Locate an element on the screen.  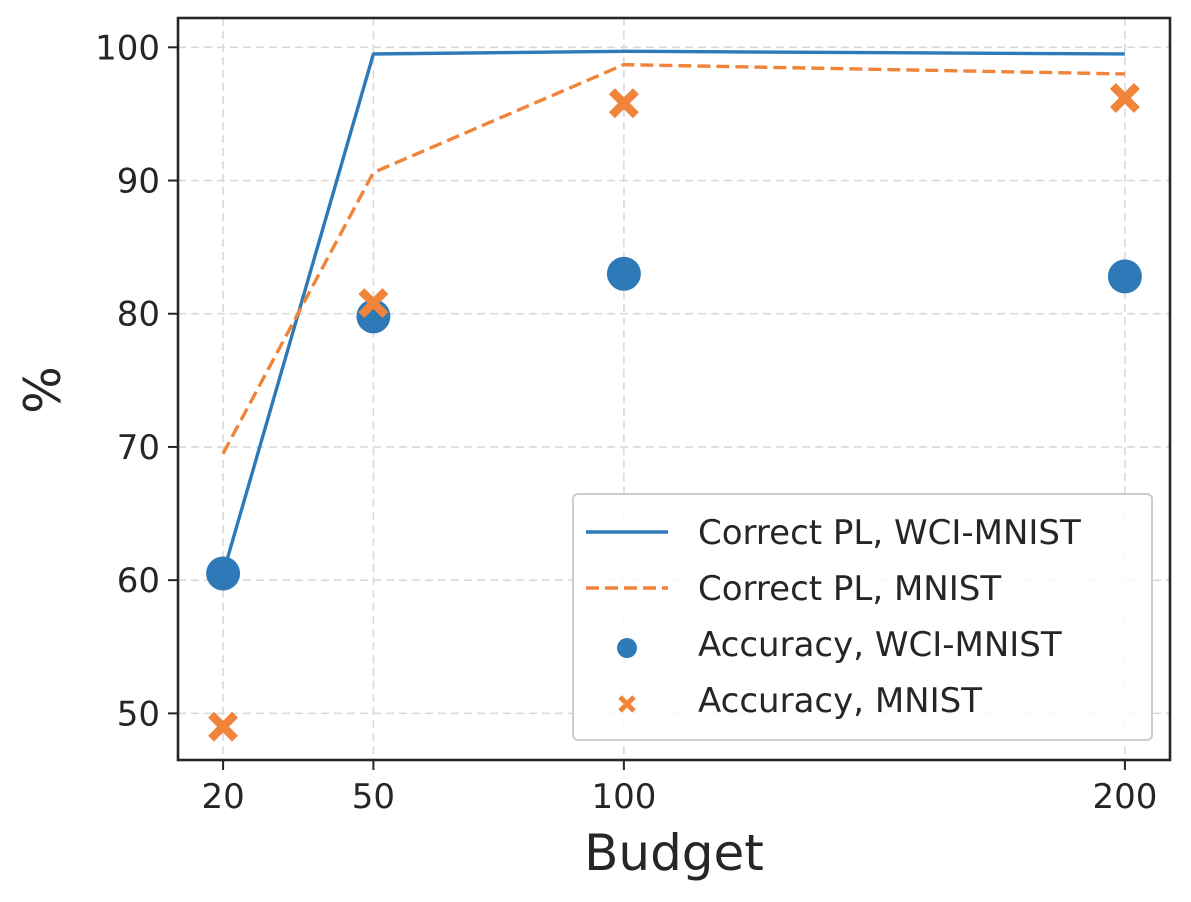
y-tick-label: 70 is located at coordinates (138, 448).